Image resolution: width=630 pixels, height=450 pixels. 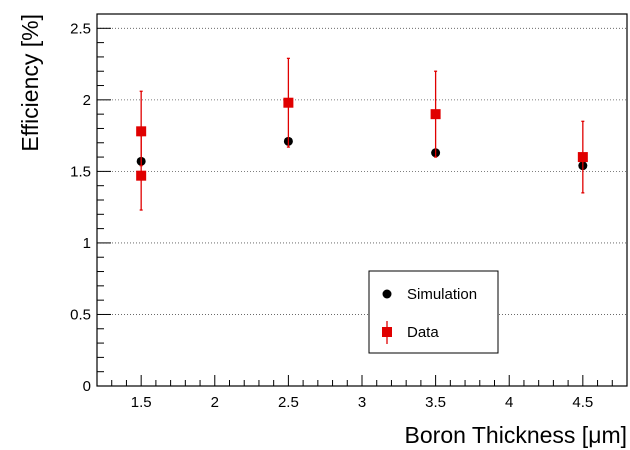 I want to click on legend-data-marker, so click(x=387, y=332).